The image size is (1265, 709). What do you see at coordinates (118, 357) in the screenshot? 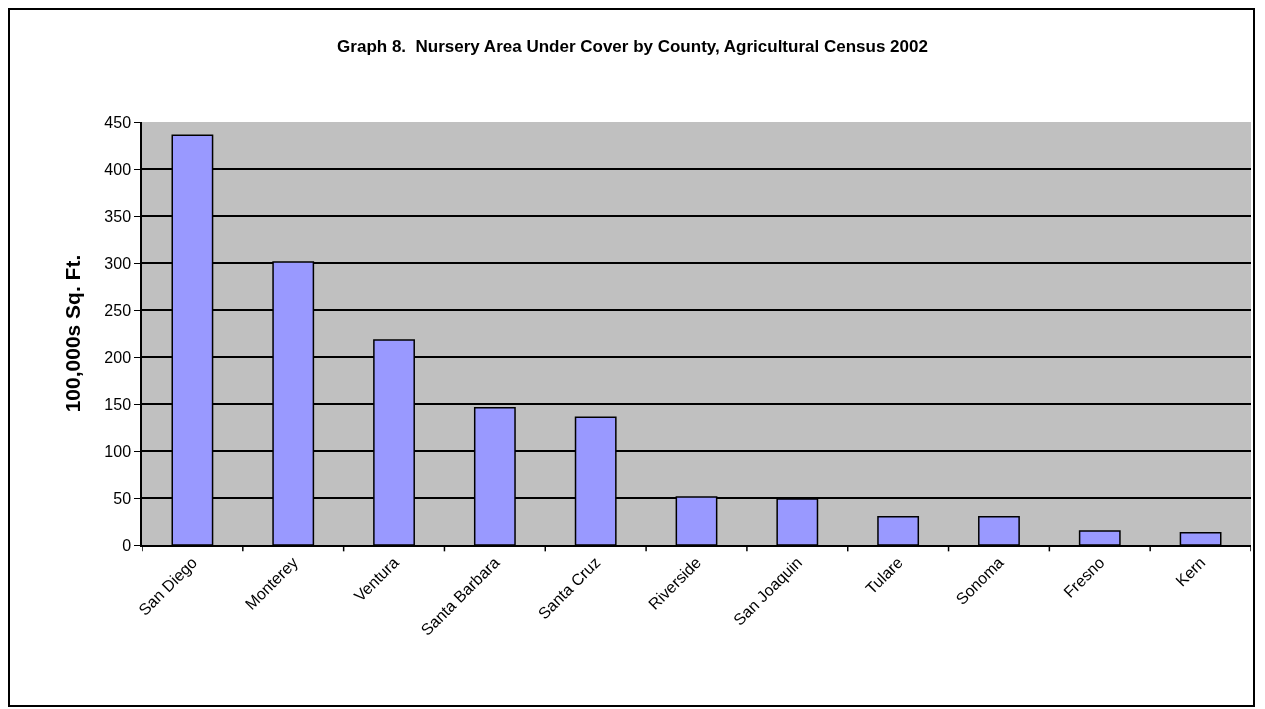
I see `y-tick-label: 200` at bounding box center [118, 357].